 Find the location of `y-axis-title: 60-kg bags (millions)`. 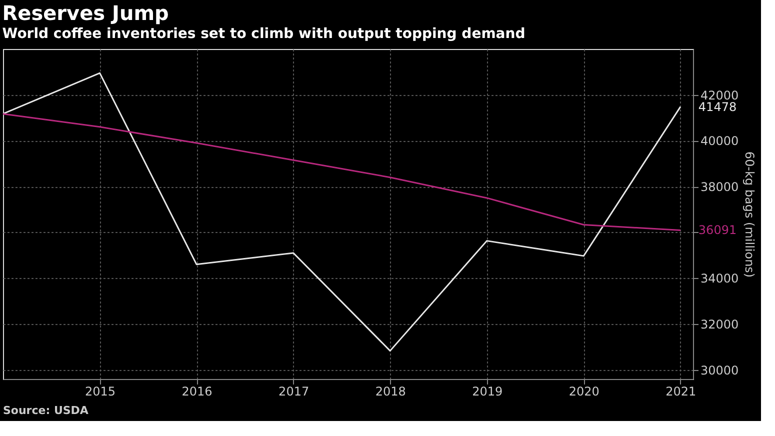

y-axis-title: 60-kg bags (millions) is located at coordinates (749, 214).